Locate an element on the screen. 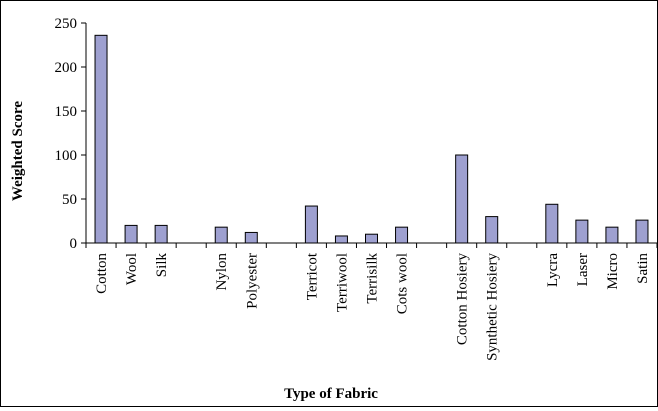 The image size is (658, 411). x-tick-label: Wool is located at coordinates (132, 269).